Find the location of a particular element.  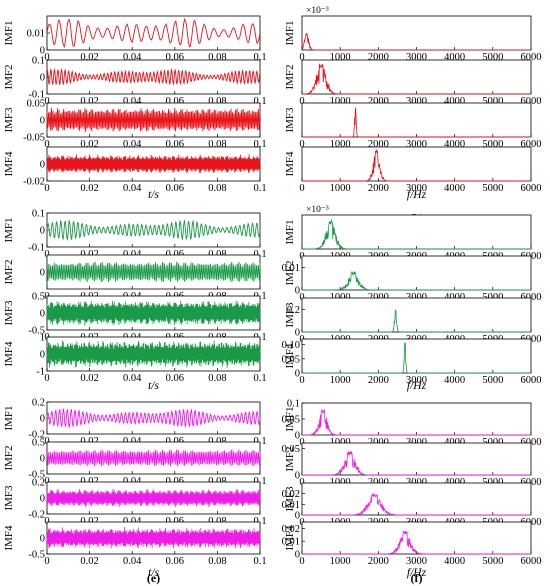

axis-exponent-label: ×10⁻³ is located at coordinates (317, 11).